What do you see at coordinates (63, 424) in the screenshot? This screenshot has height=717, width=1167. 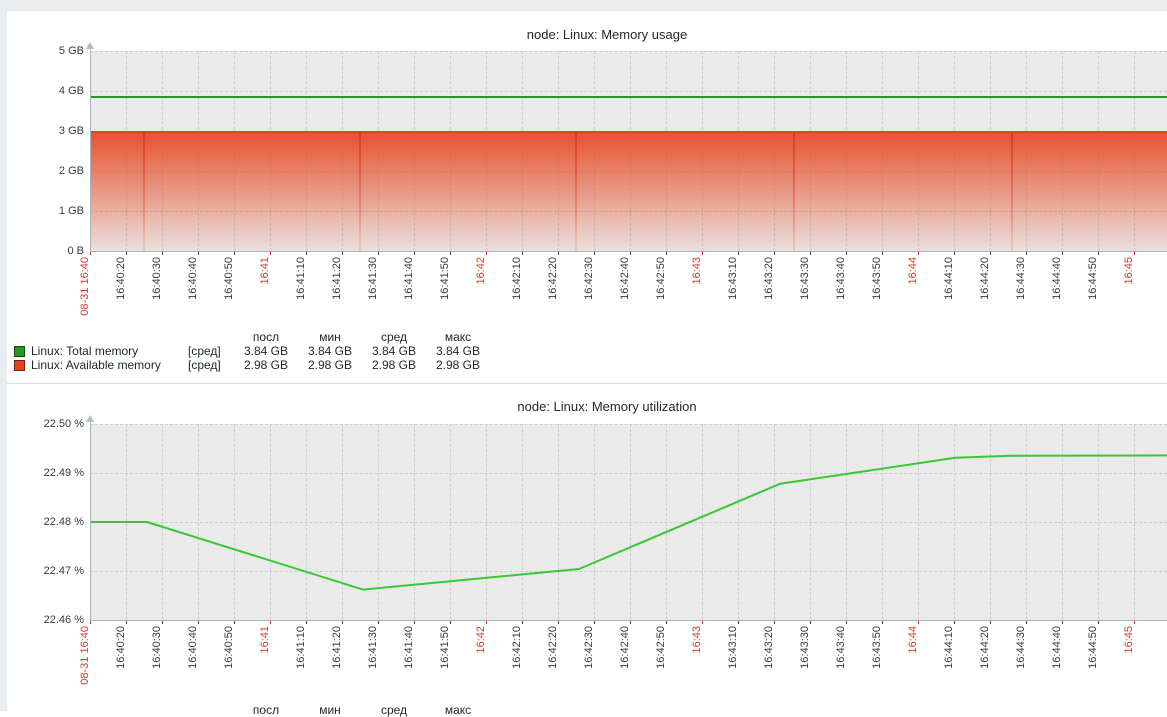 I see `y-tick-label: 22.50 %` at bounding box center [63, 424].